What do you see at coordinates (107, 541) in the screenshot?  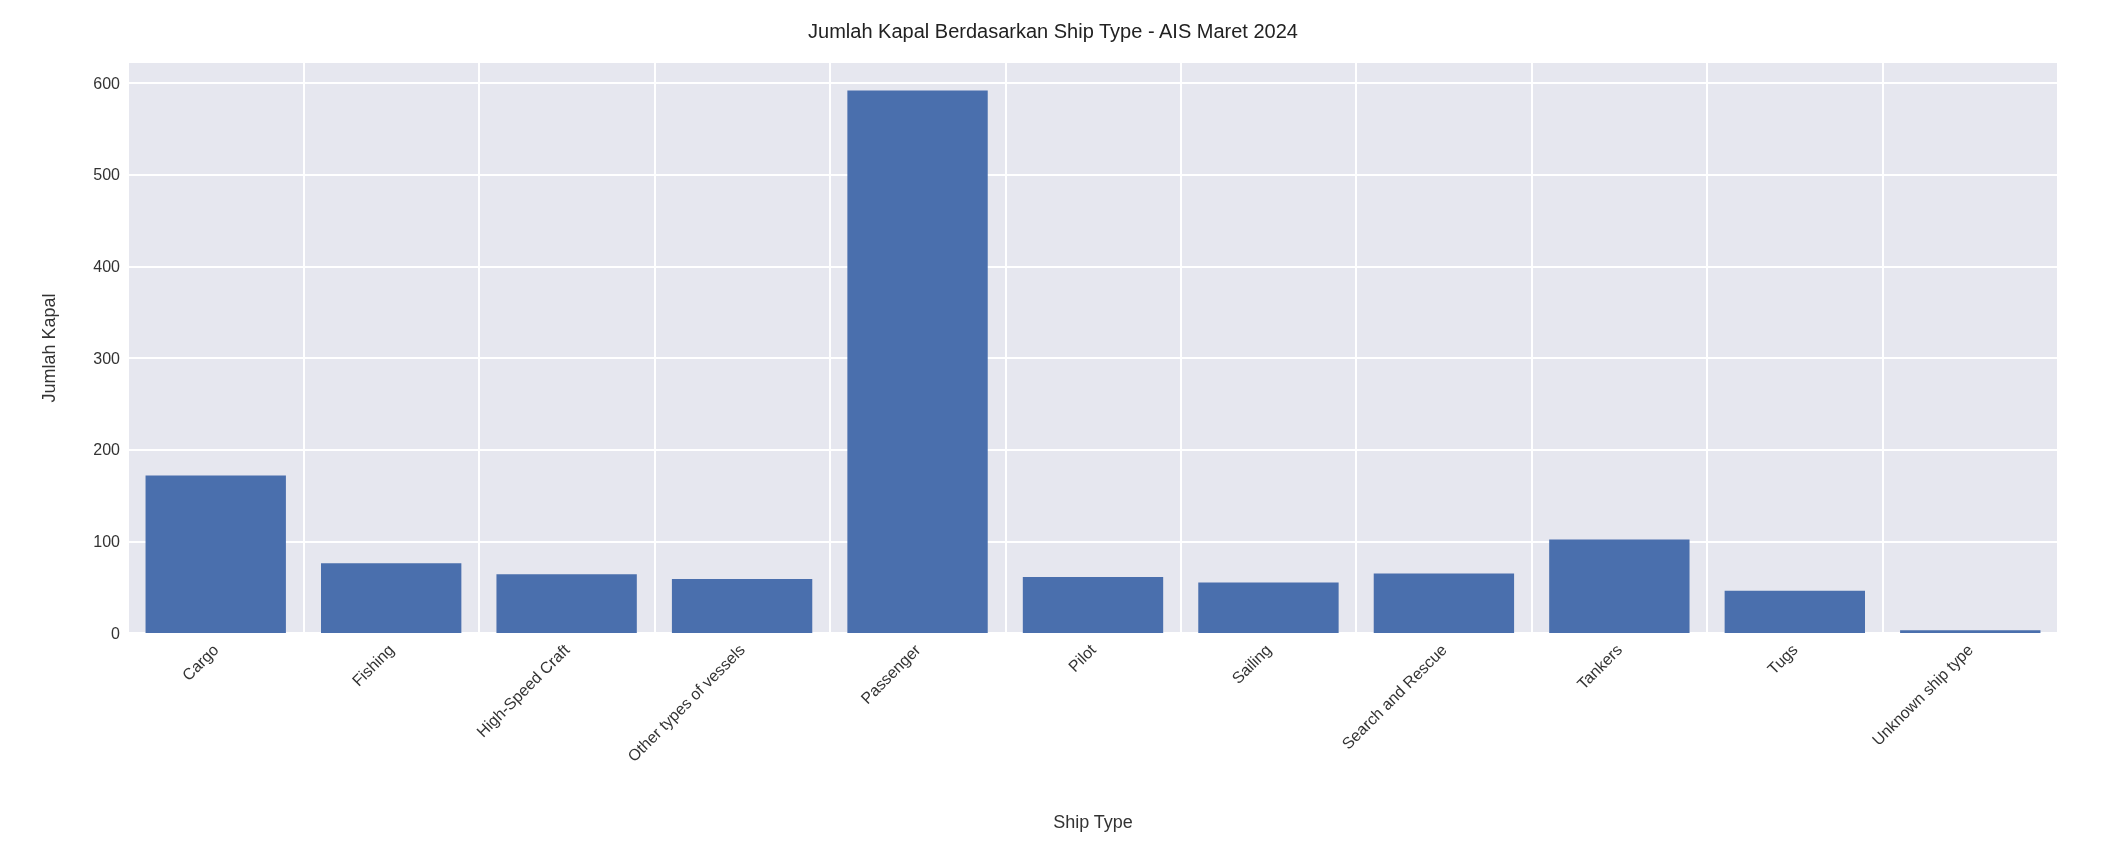 I see `y-tick-label: 100` at bounding box center [107, 541].